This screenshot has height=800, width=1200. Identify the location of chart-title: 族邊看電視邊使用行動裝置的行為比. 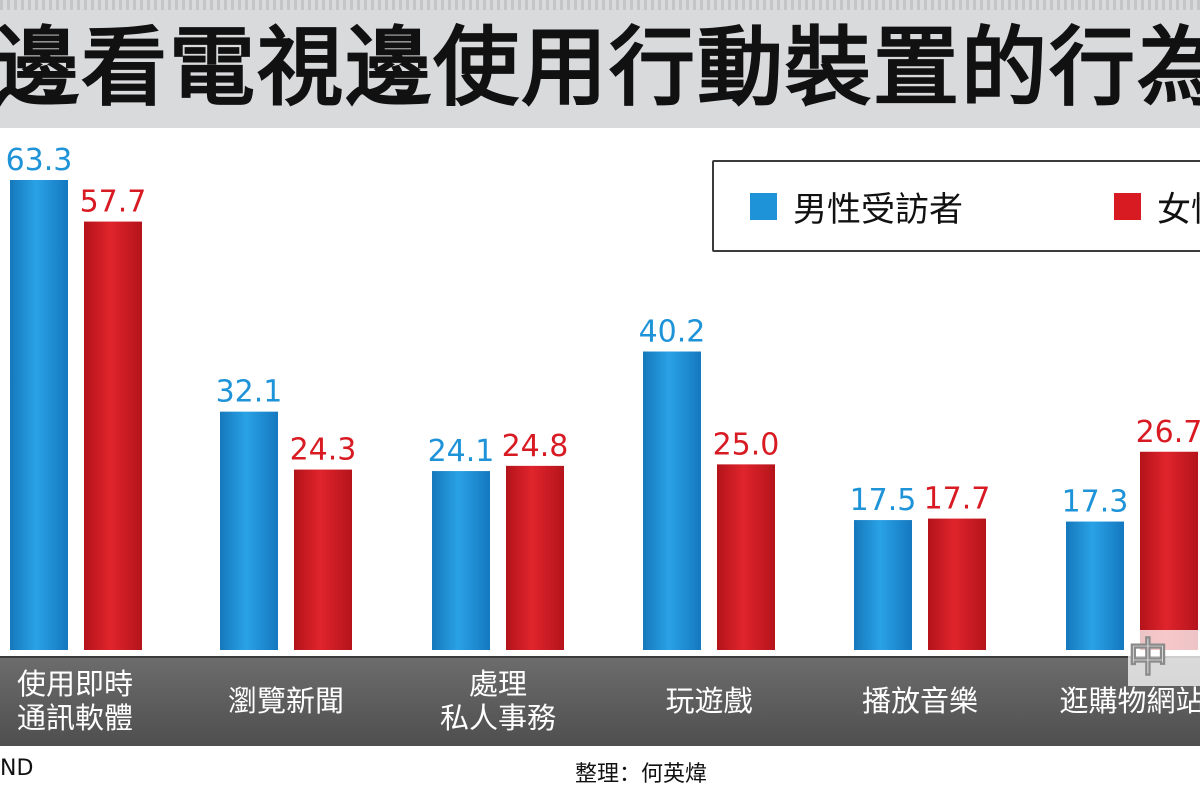
(600, 68).